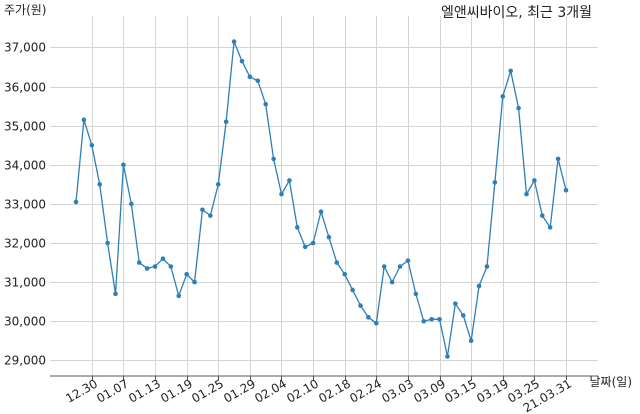 This screenshot has width=640, height=414. Describe the element at coordinates (176, 390) in the screenshot. I see `x-tick-label: 01.19` at that location.